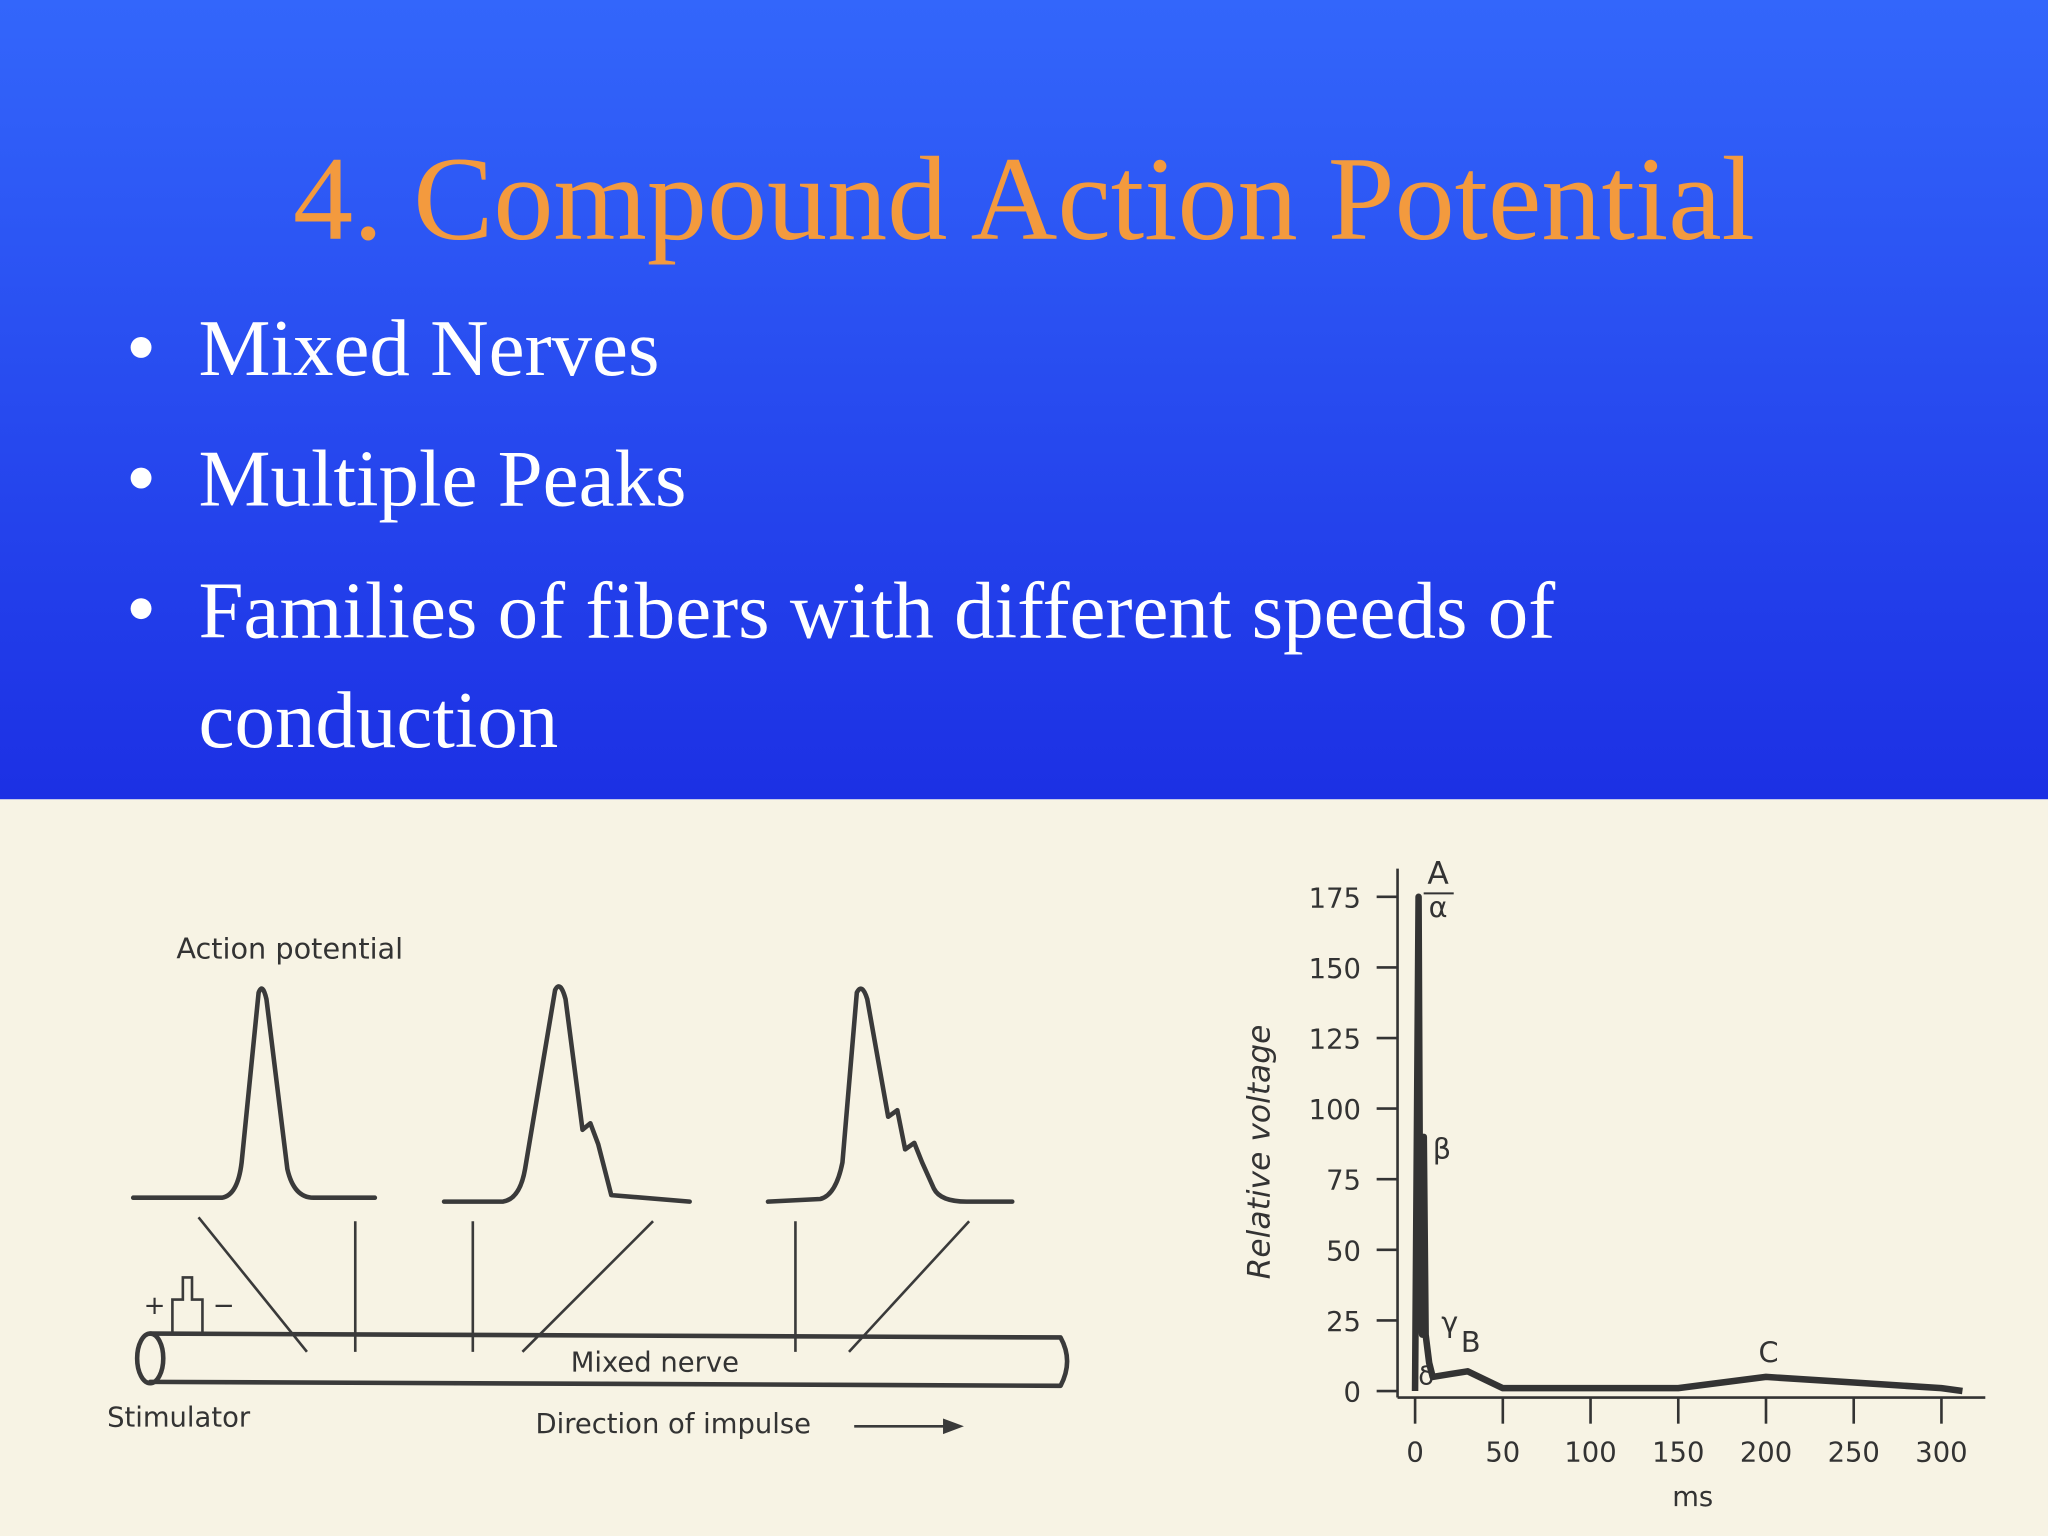  Describe the element at coordinates (1692, 1497) in the screenshot. I see `x-axis-label: ms` at that location.